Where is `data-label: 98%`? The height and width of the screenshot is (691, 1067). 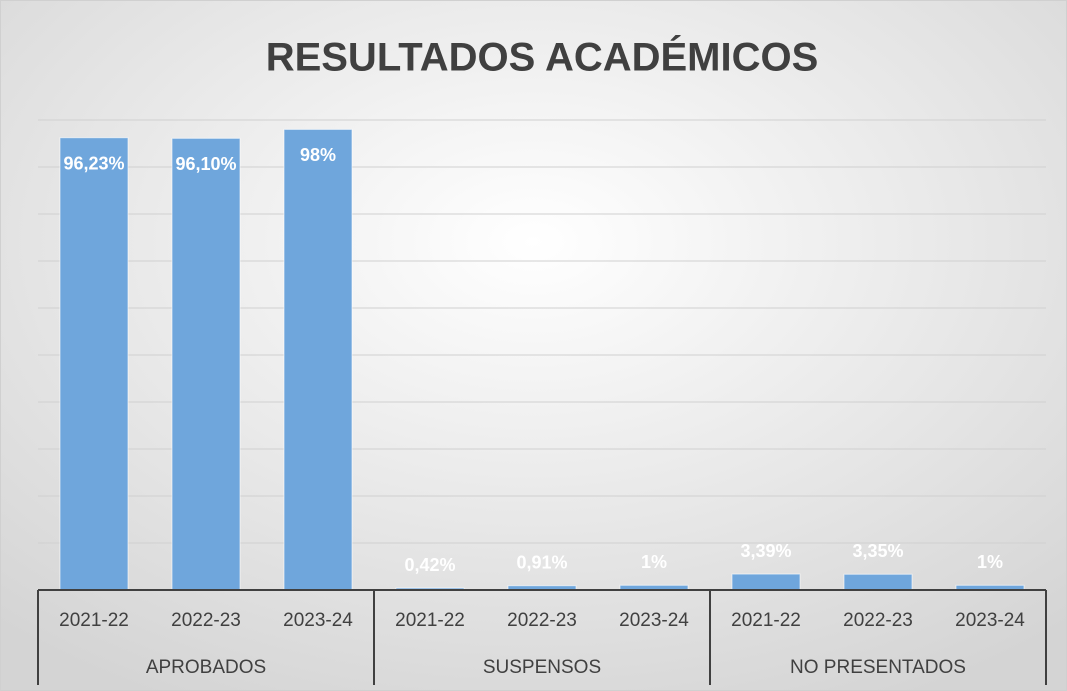
data-label: 98% is located at coordinates (318, 155).